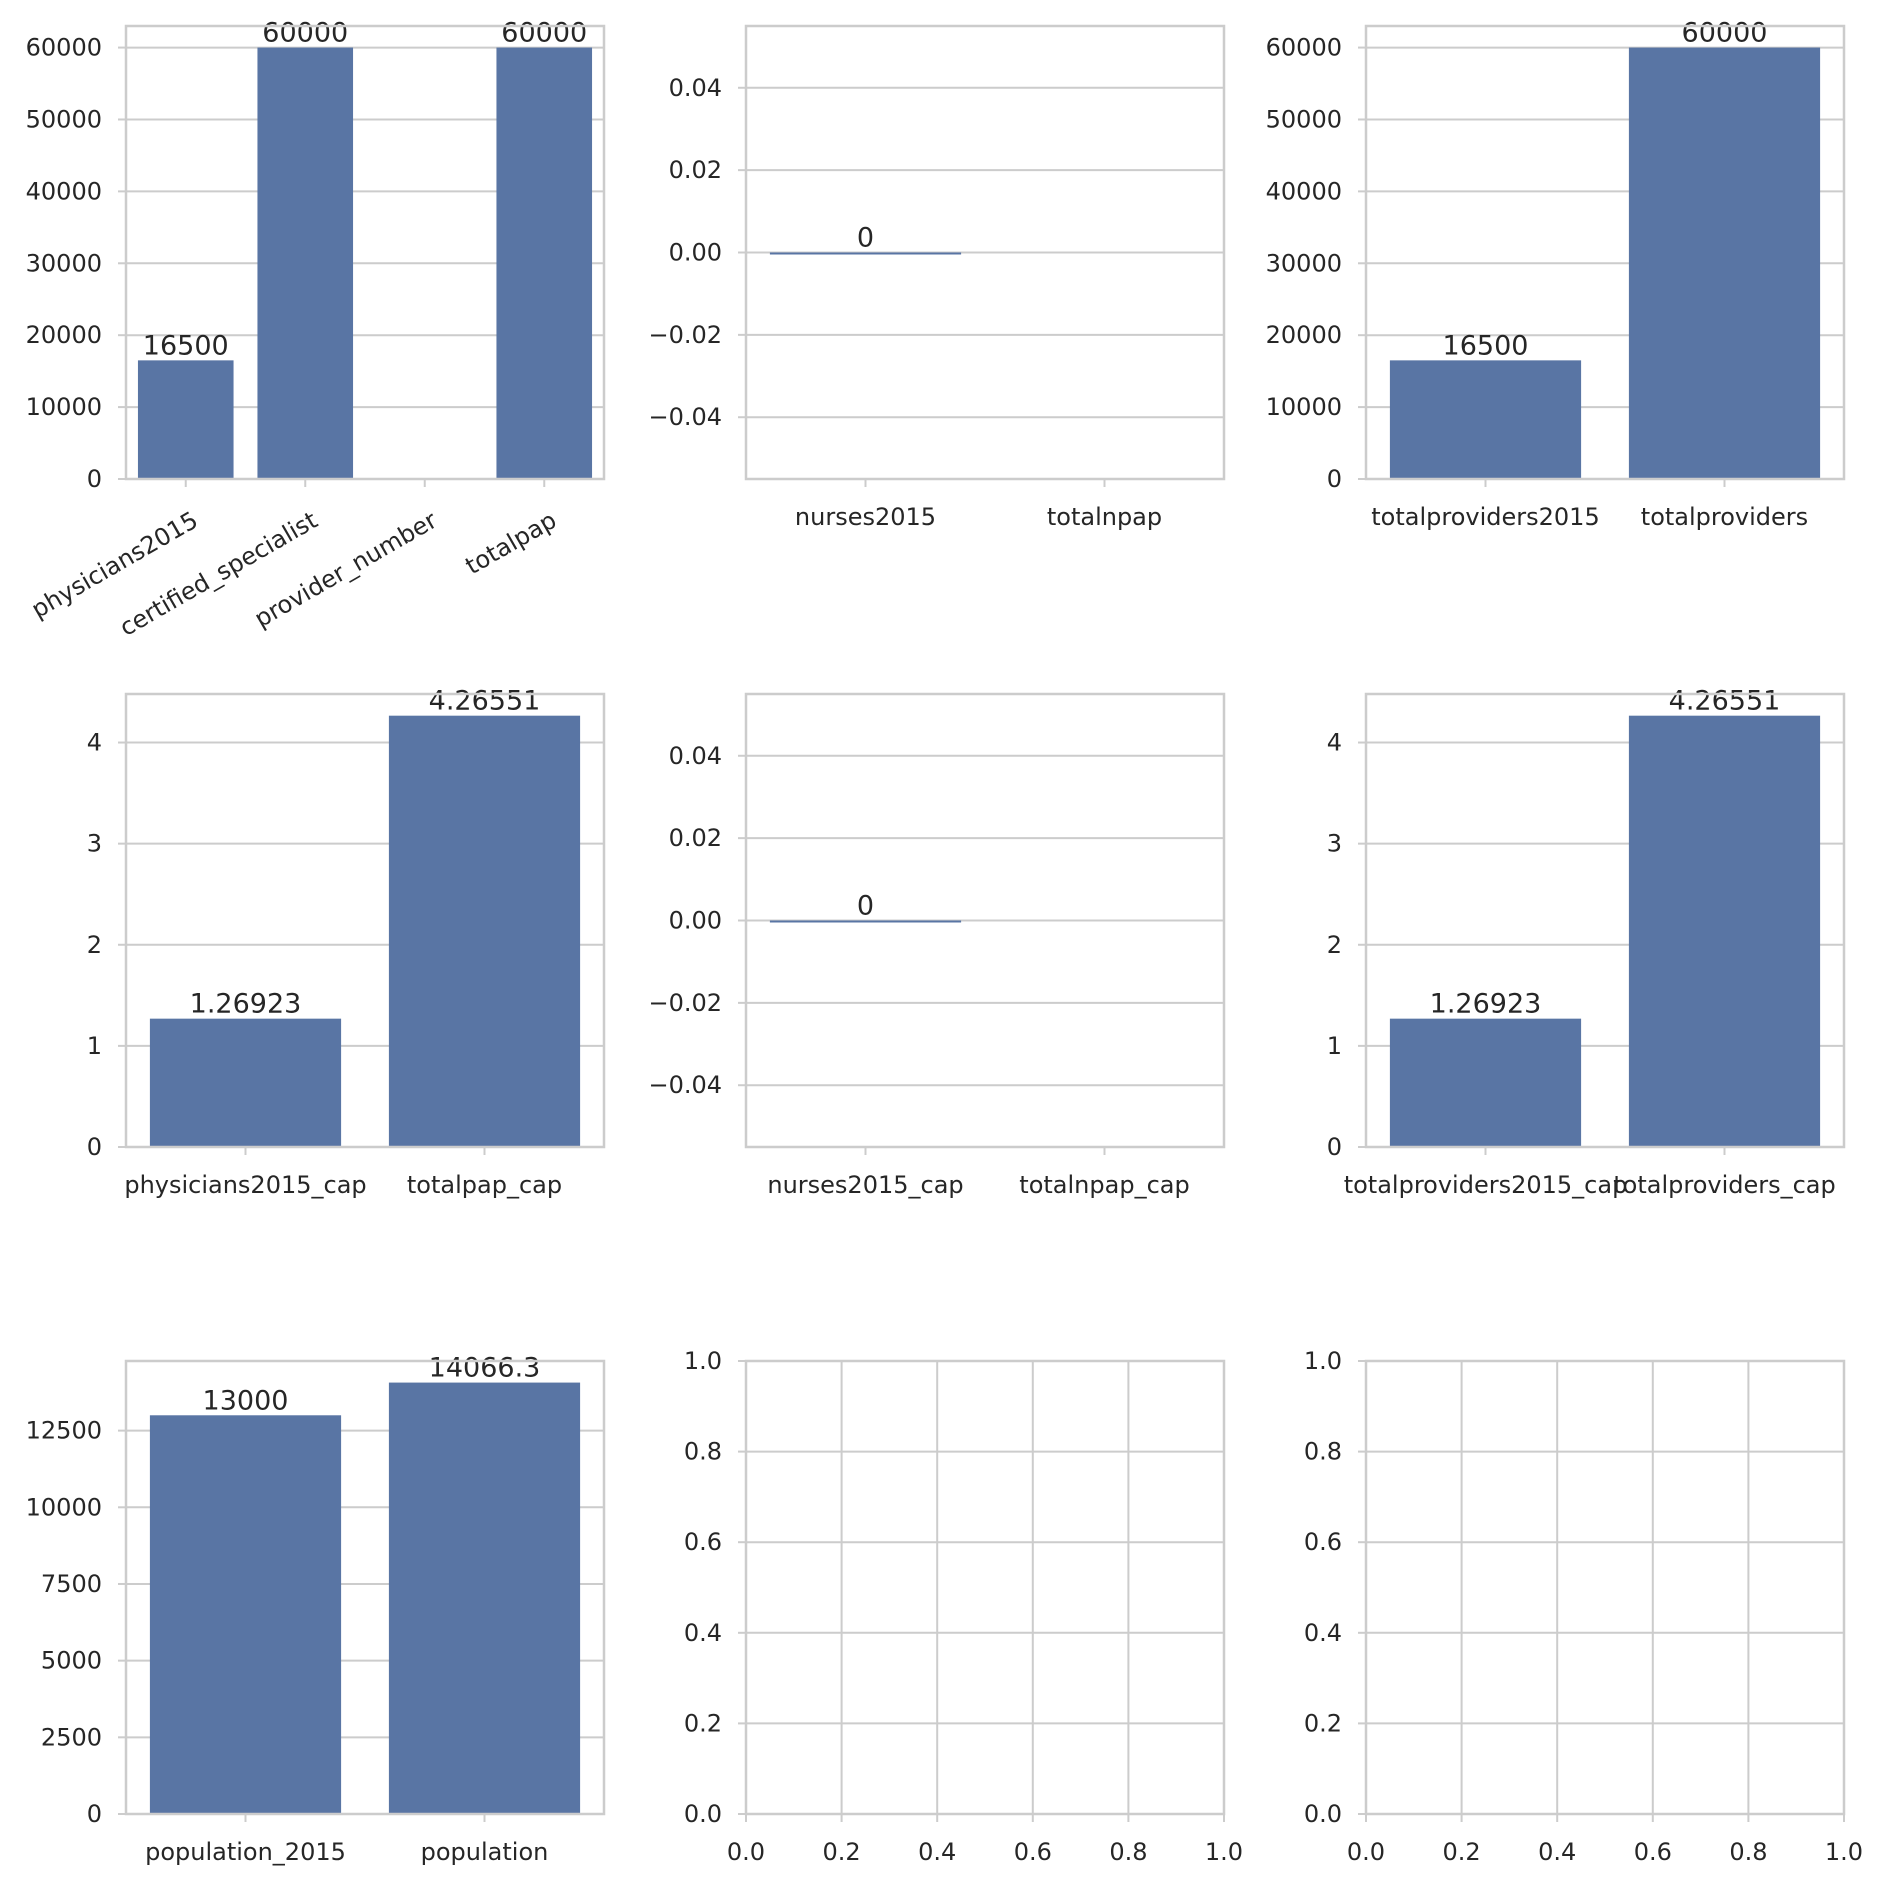  I want to click on bar-nurses2015, so click(865, 253).